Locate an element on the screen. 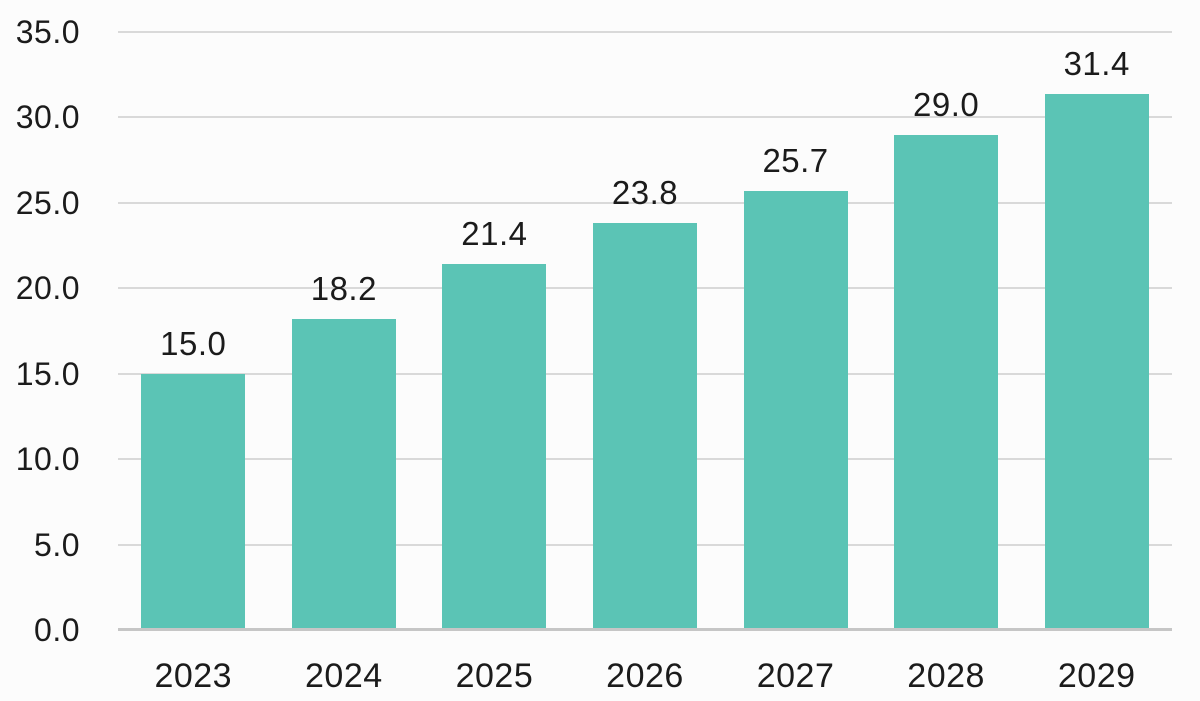 This screenshot has width=1200, height=701. gridline-y-35.0 is located at coordinates (645, 32).